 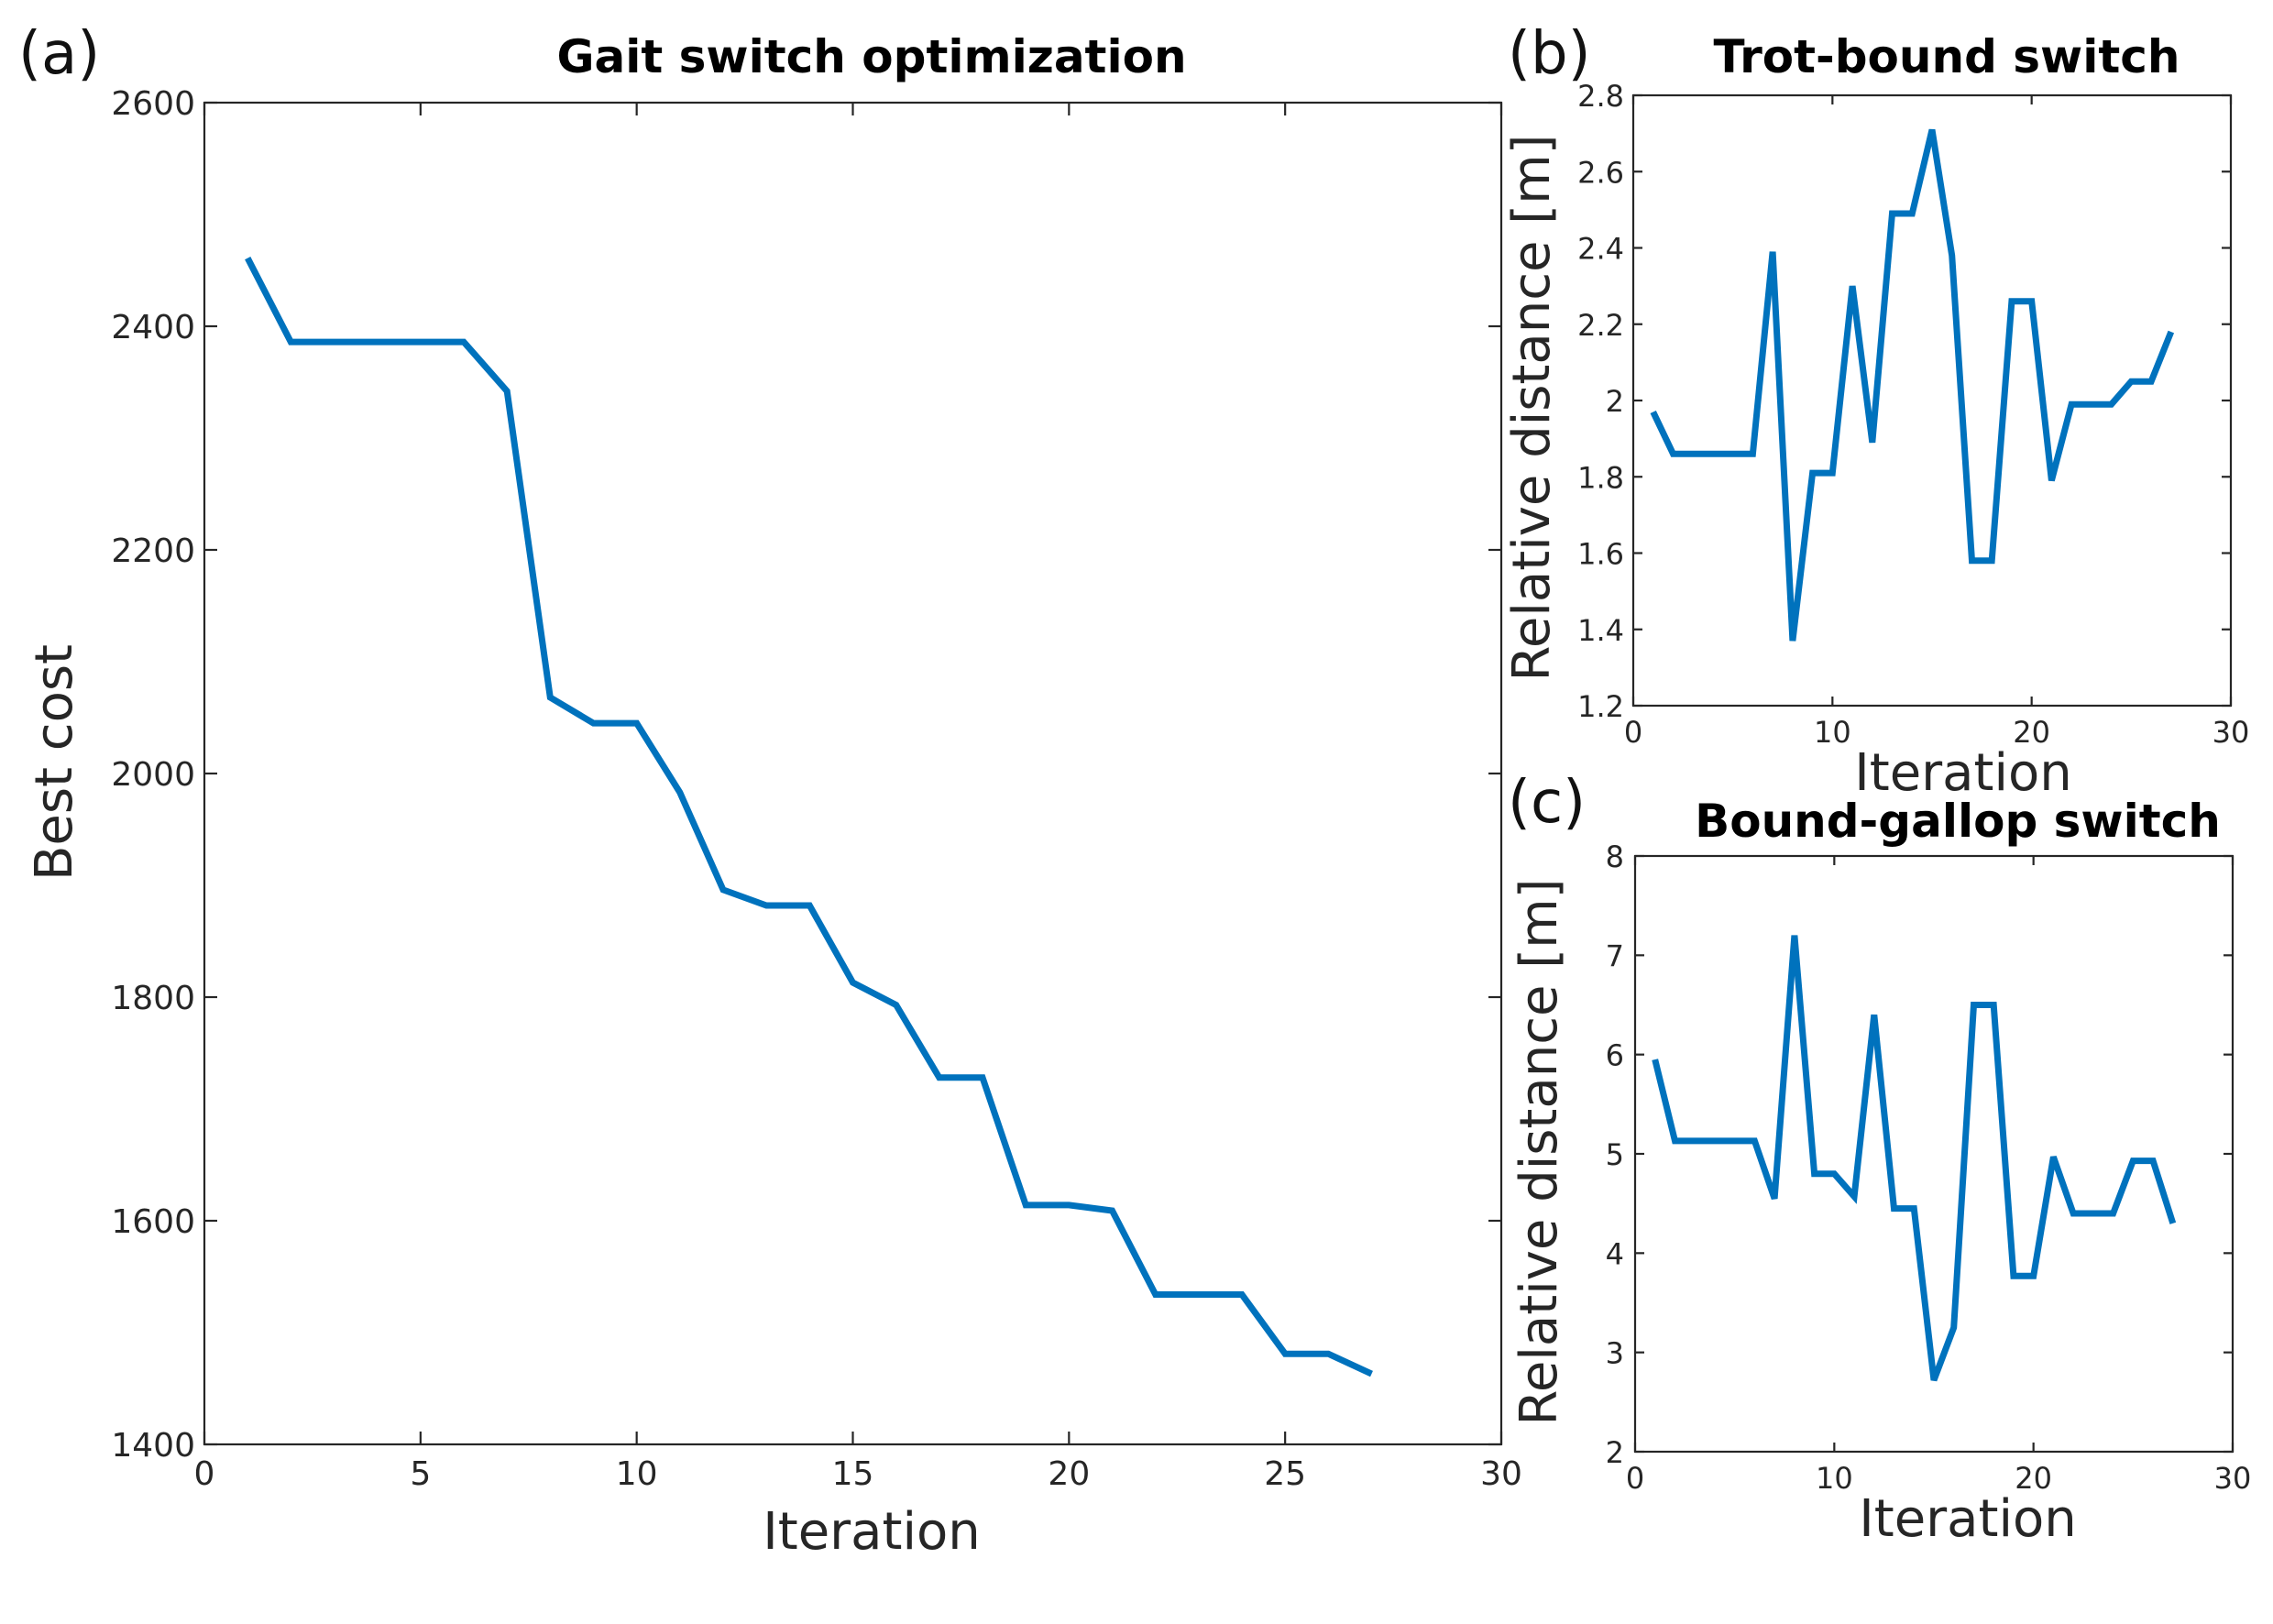 What do you see at coordinates (1600, 172) in the screenshot?
I see `panel-b-y-tick-label: 2.6` at bounding box center [1600, 172].